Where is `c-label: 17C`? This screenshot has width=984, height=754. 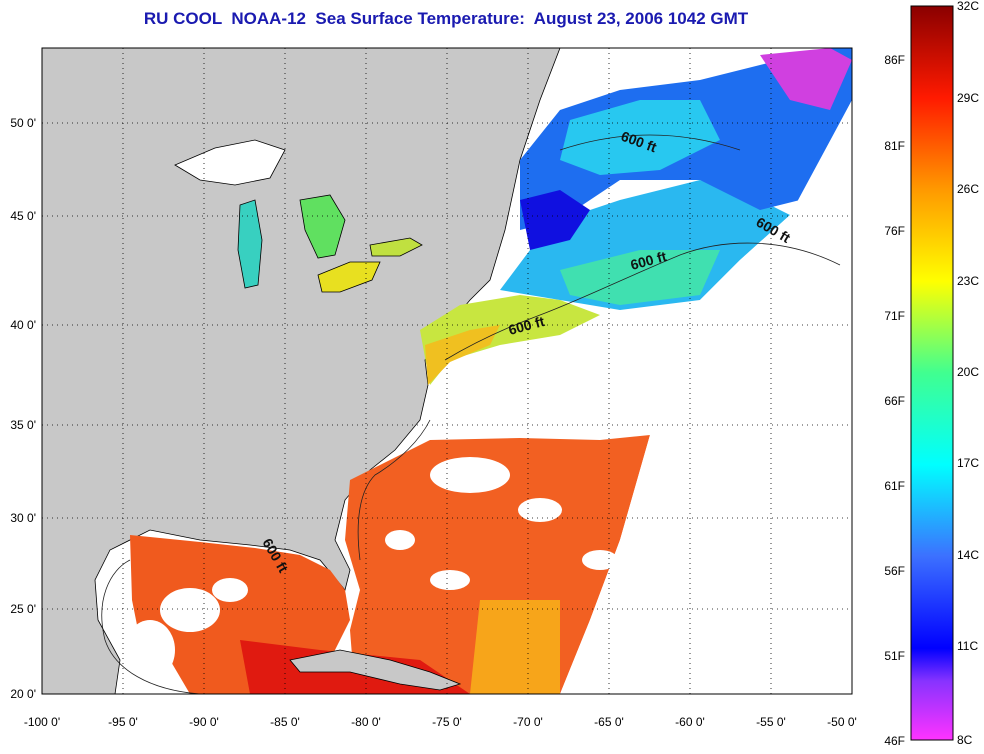 c-label: 17C is located at coordinates (968, 463).